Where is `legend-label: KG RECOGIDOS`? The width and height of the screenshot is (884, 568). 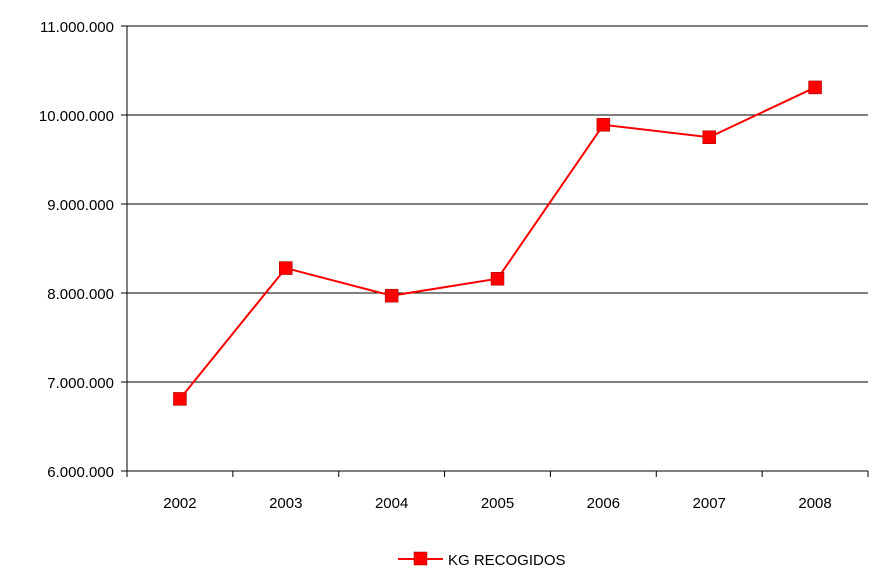
legend-label: KG RECOGIDOS is located at coordinates (507, 560).